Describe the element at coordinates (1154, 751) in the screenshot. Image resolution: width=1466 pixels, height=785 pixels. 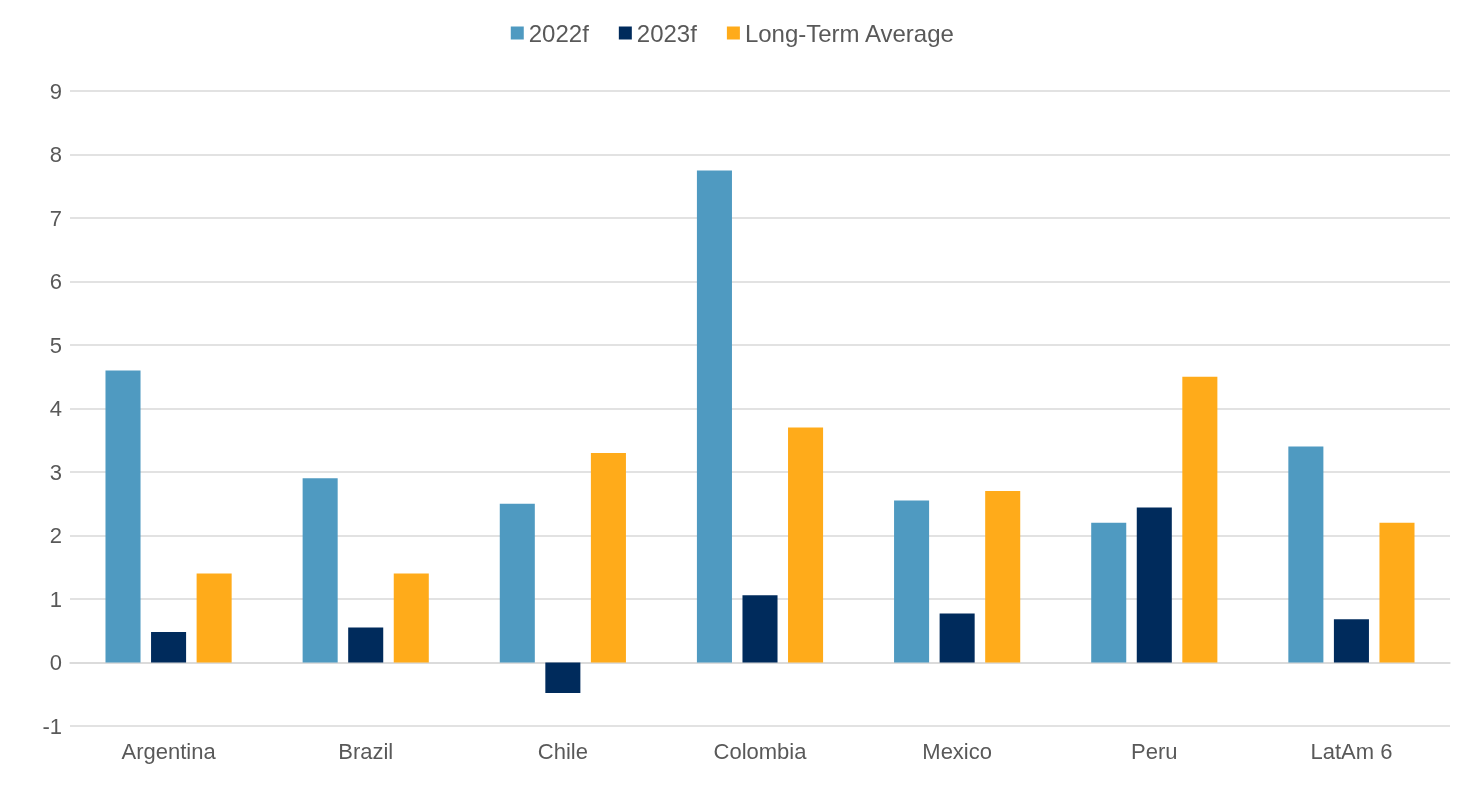
I see `x-tick-label: Peru` at that location.